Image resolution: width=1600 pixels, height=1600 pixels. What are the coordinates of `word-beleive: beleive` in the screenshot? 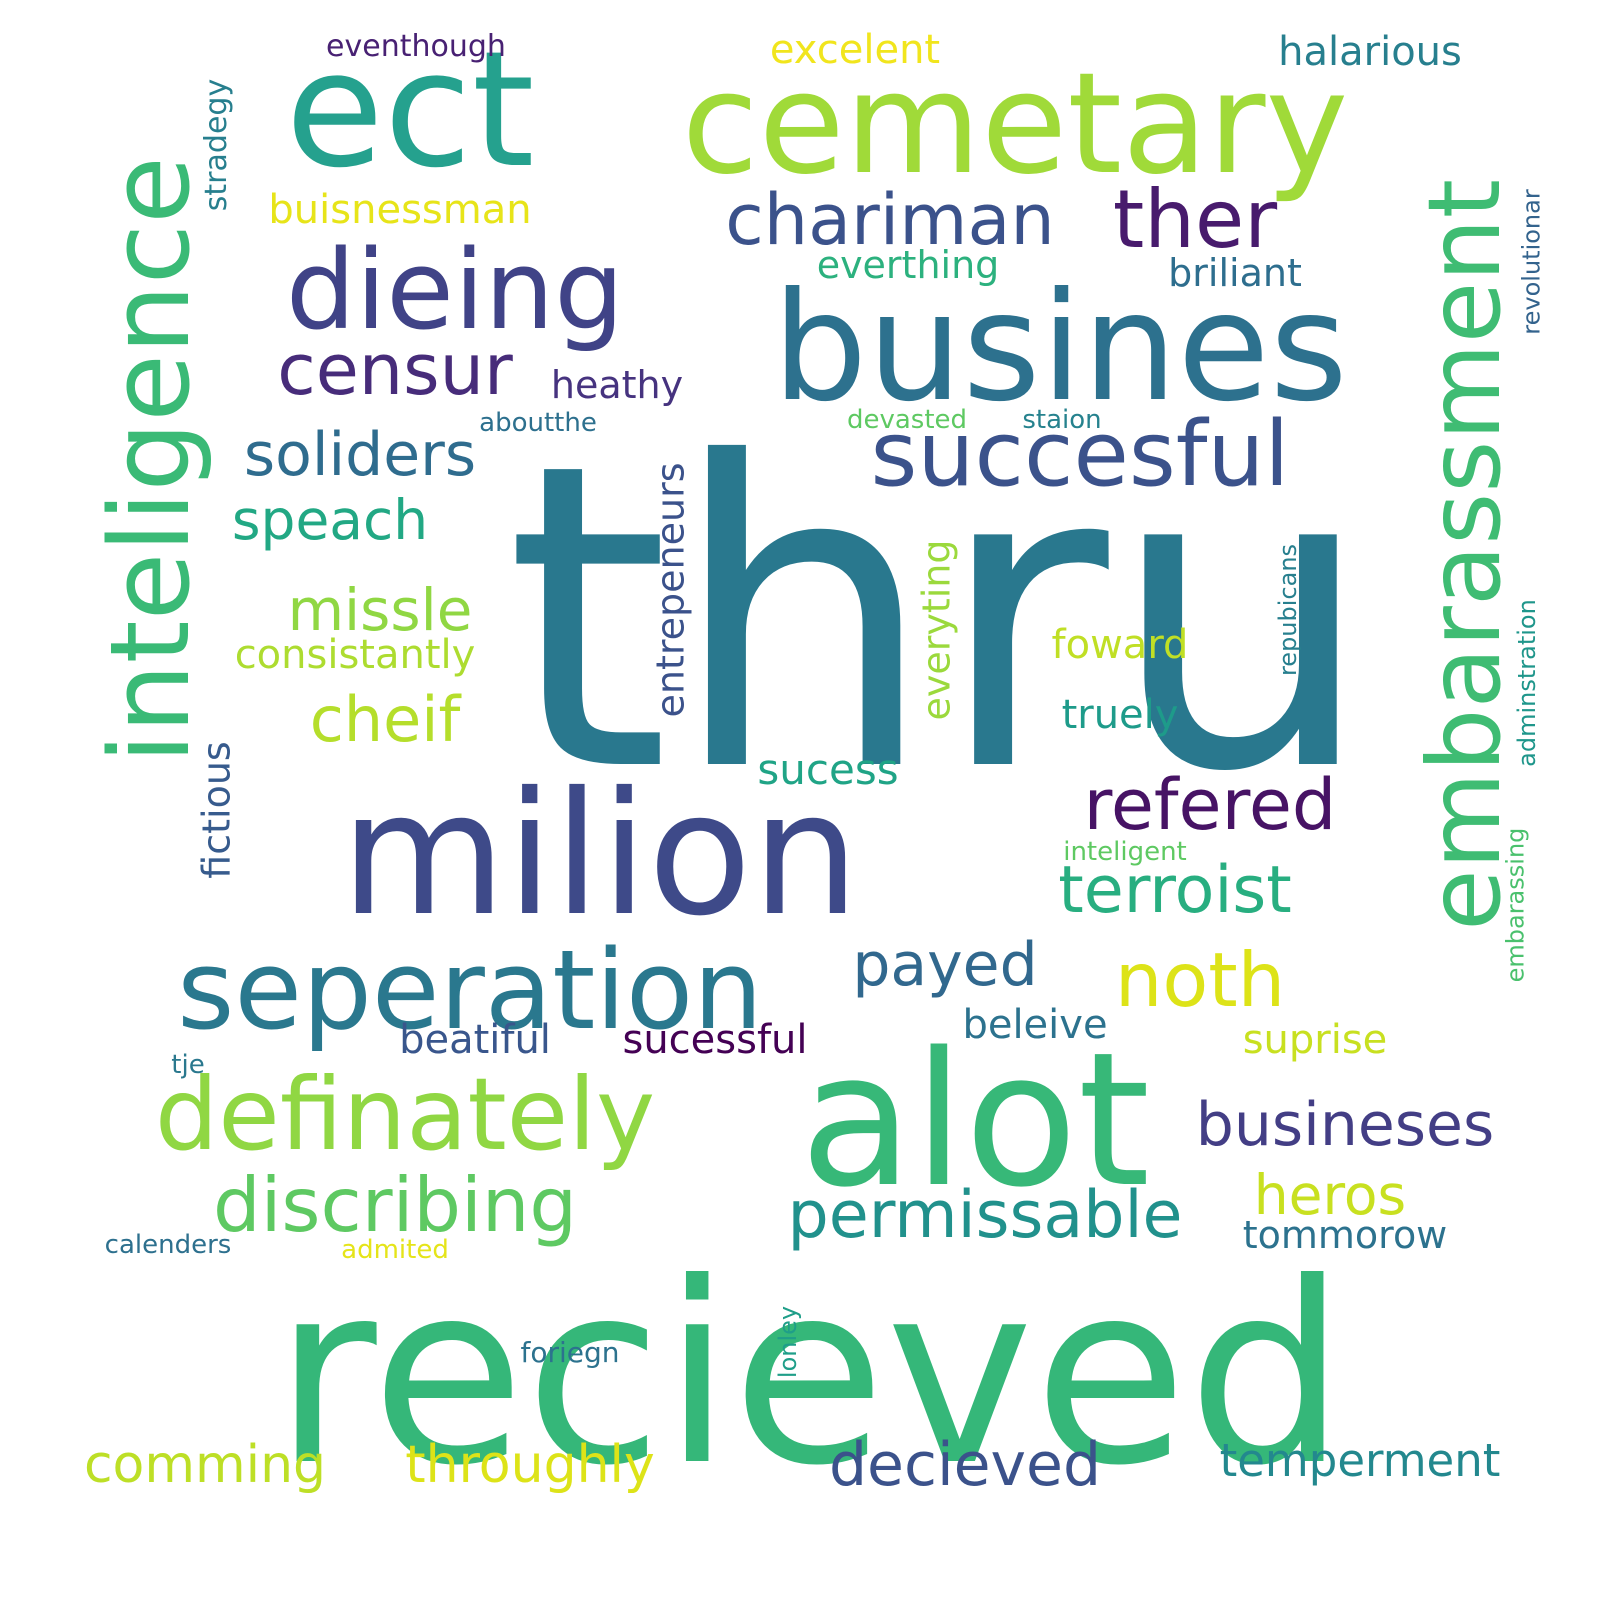 It's located at (1035, 1025).